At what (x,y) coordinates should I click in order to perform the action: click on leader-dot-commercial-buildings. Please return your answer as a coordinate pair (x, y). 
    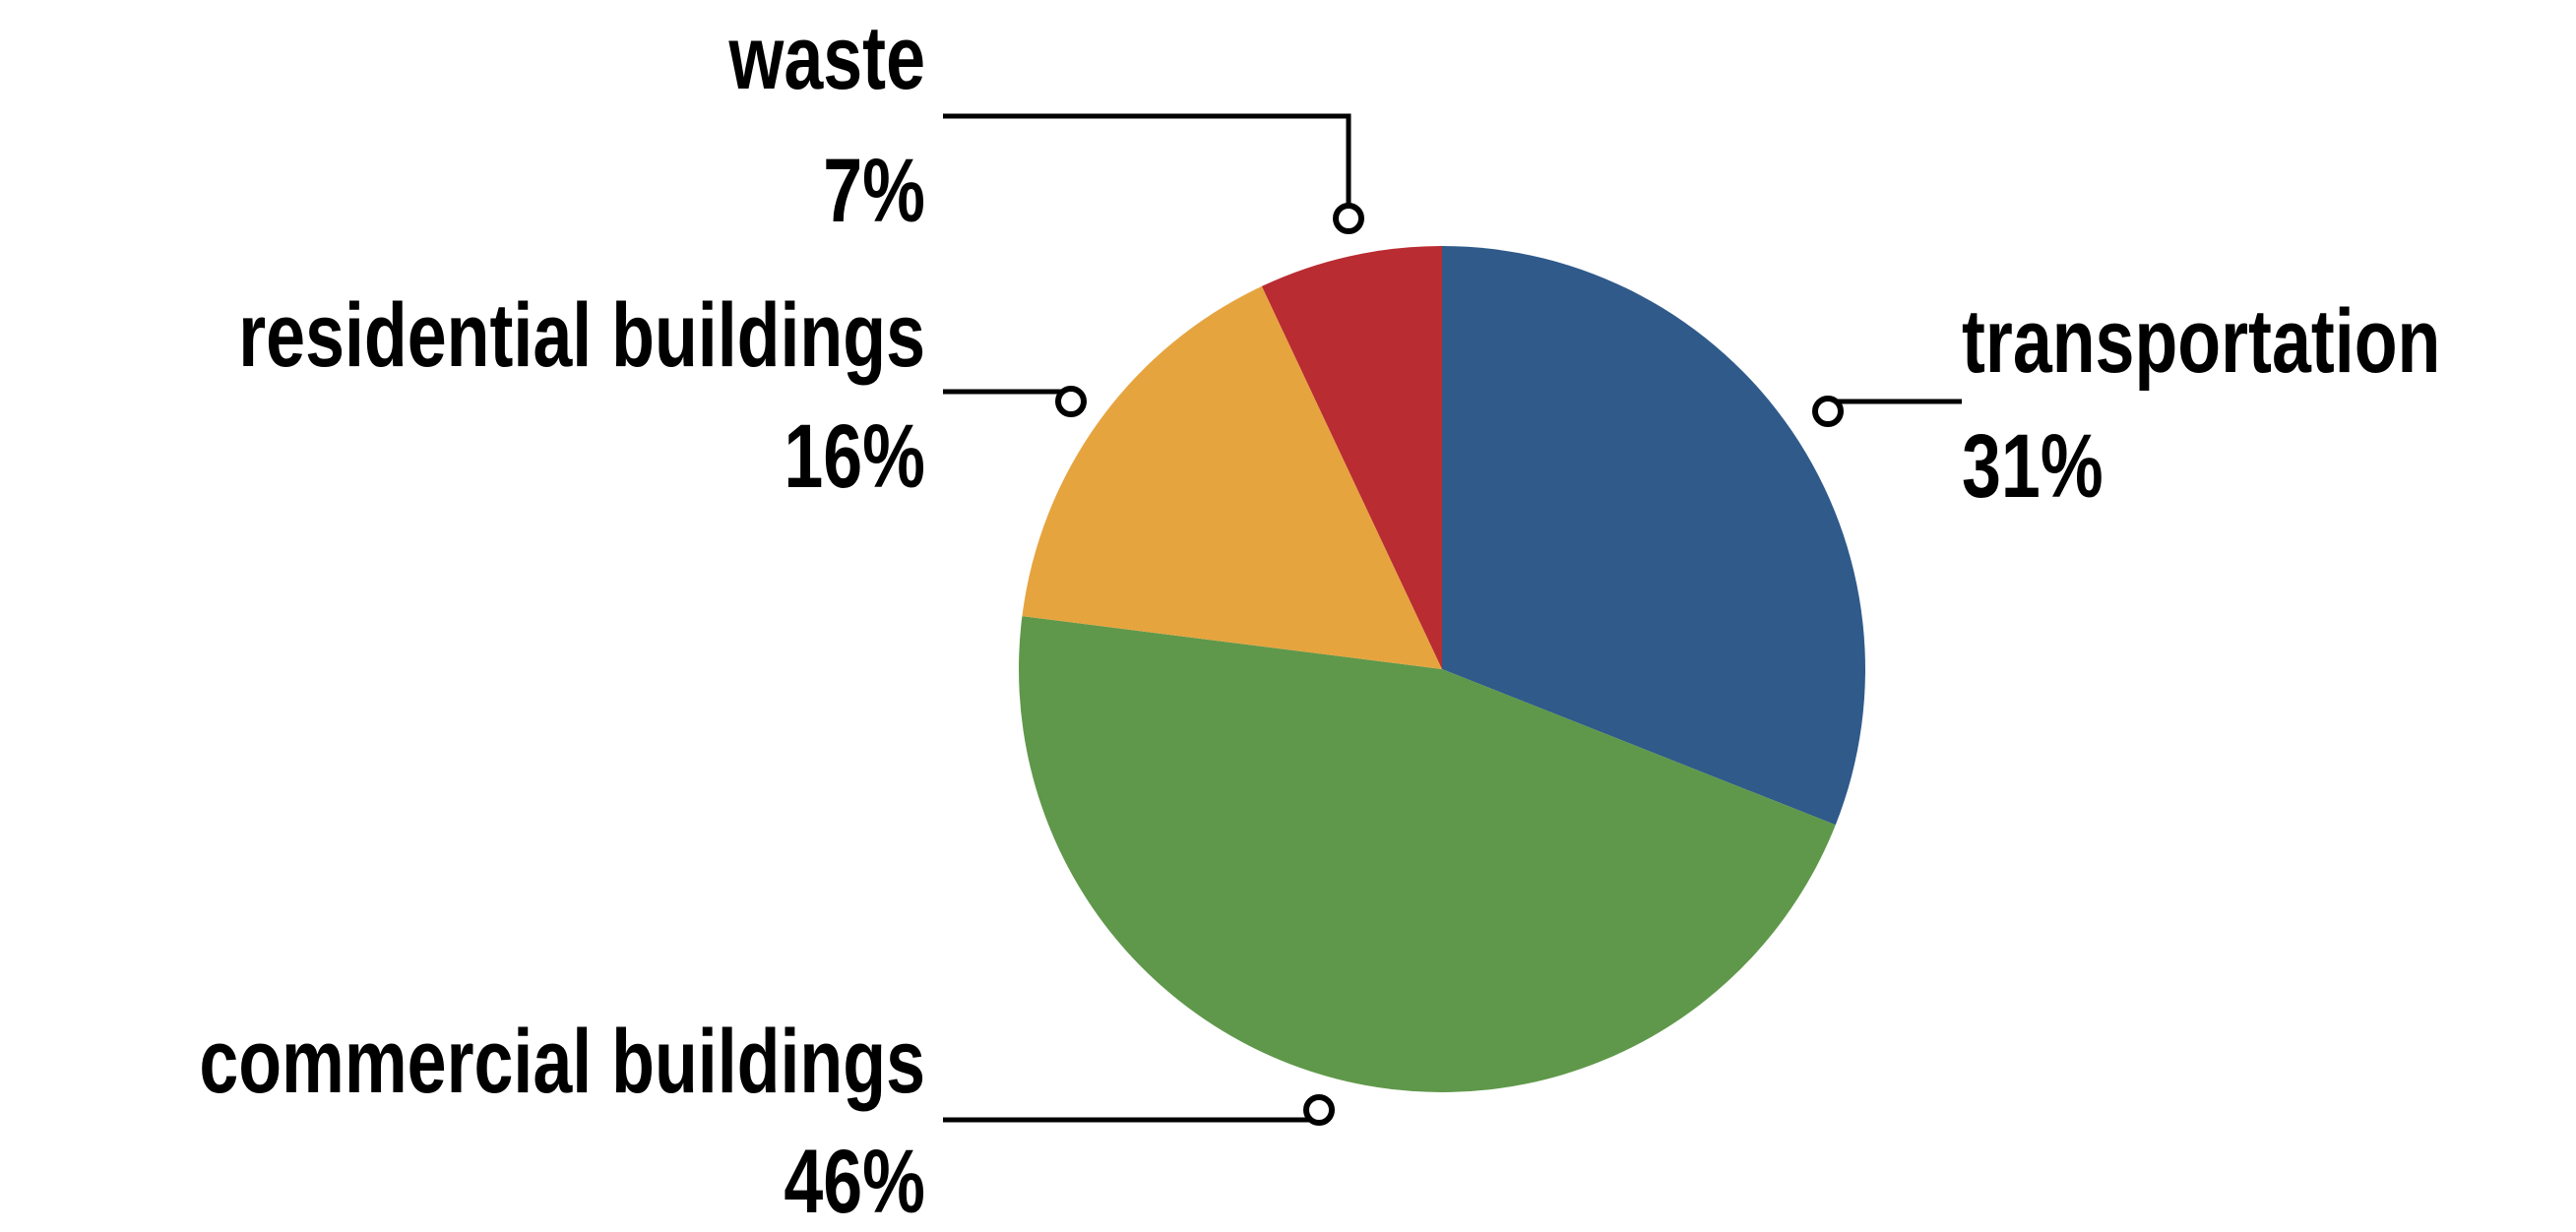
    Looking at the image, I should click on (1319, 1110).